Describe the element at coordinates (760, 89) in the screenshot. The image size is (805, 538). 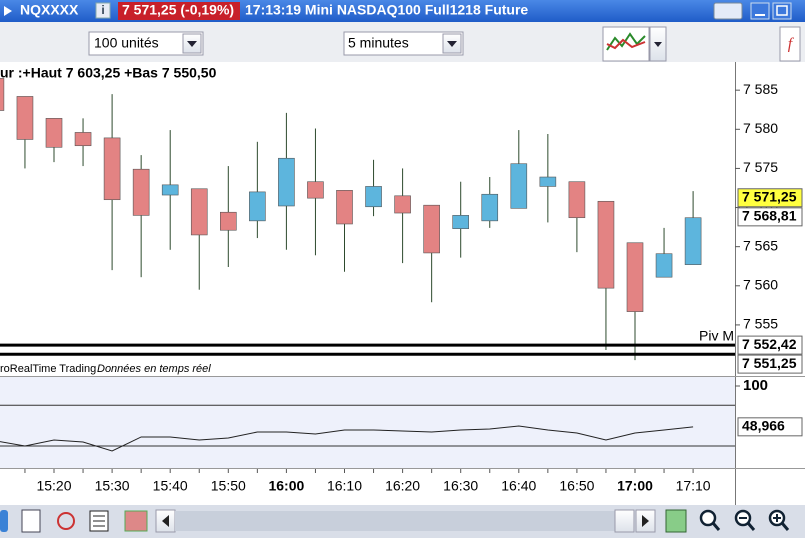
I see `y-tick-label: 7 585` at that location.